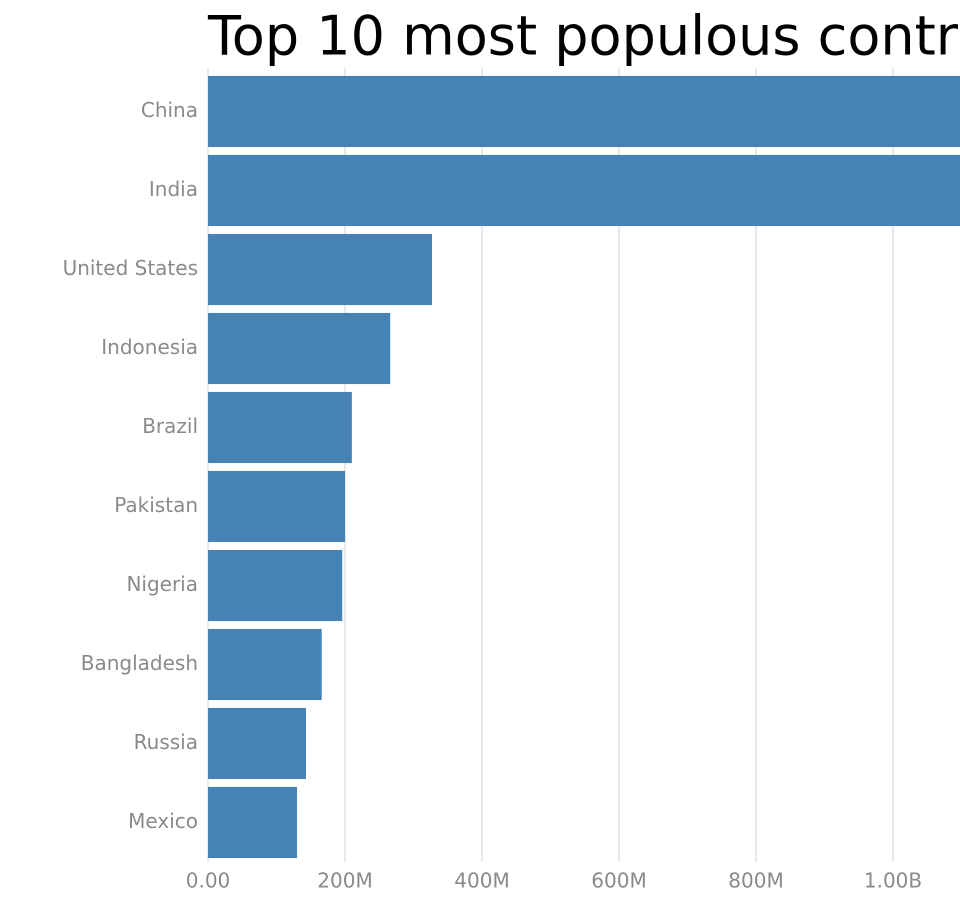  What do you see at coordinates (755, 881) in the screenshot?
I see `x-tick-label: 800M` at bounding box center [755, 881].